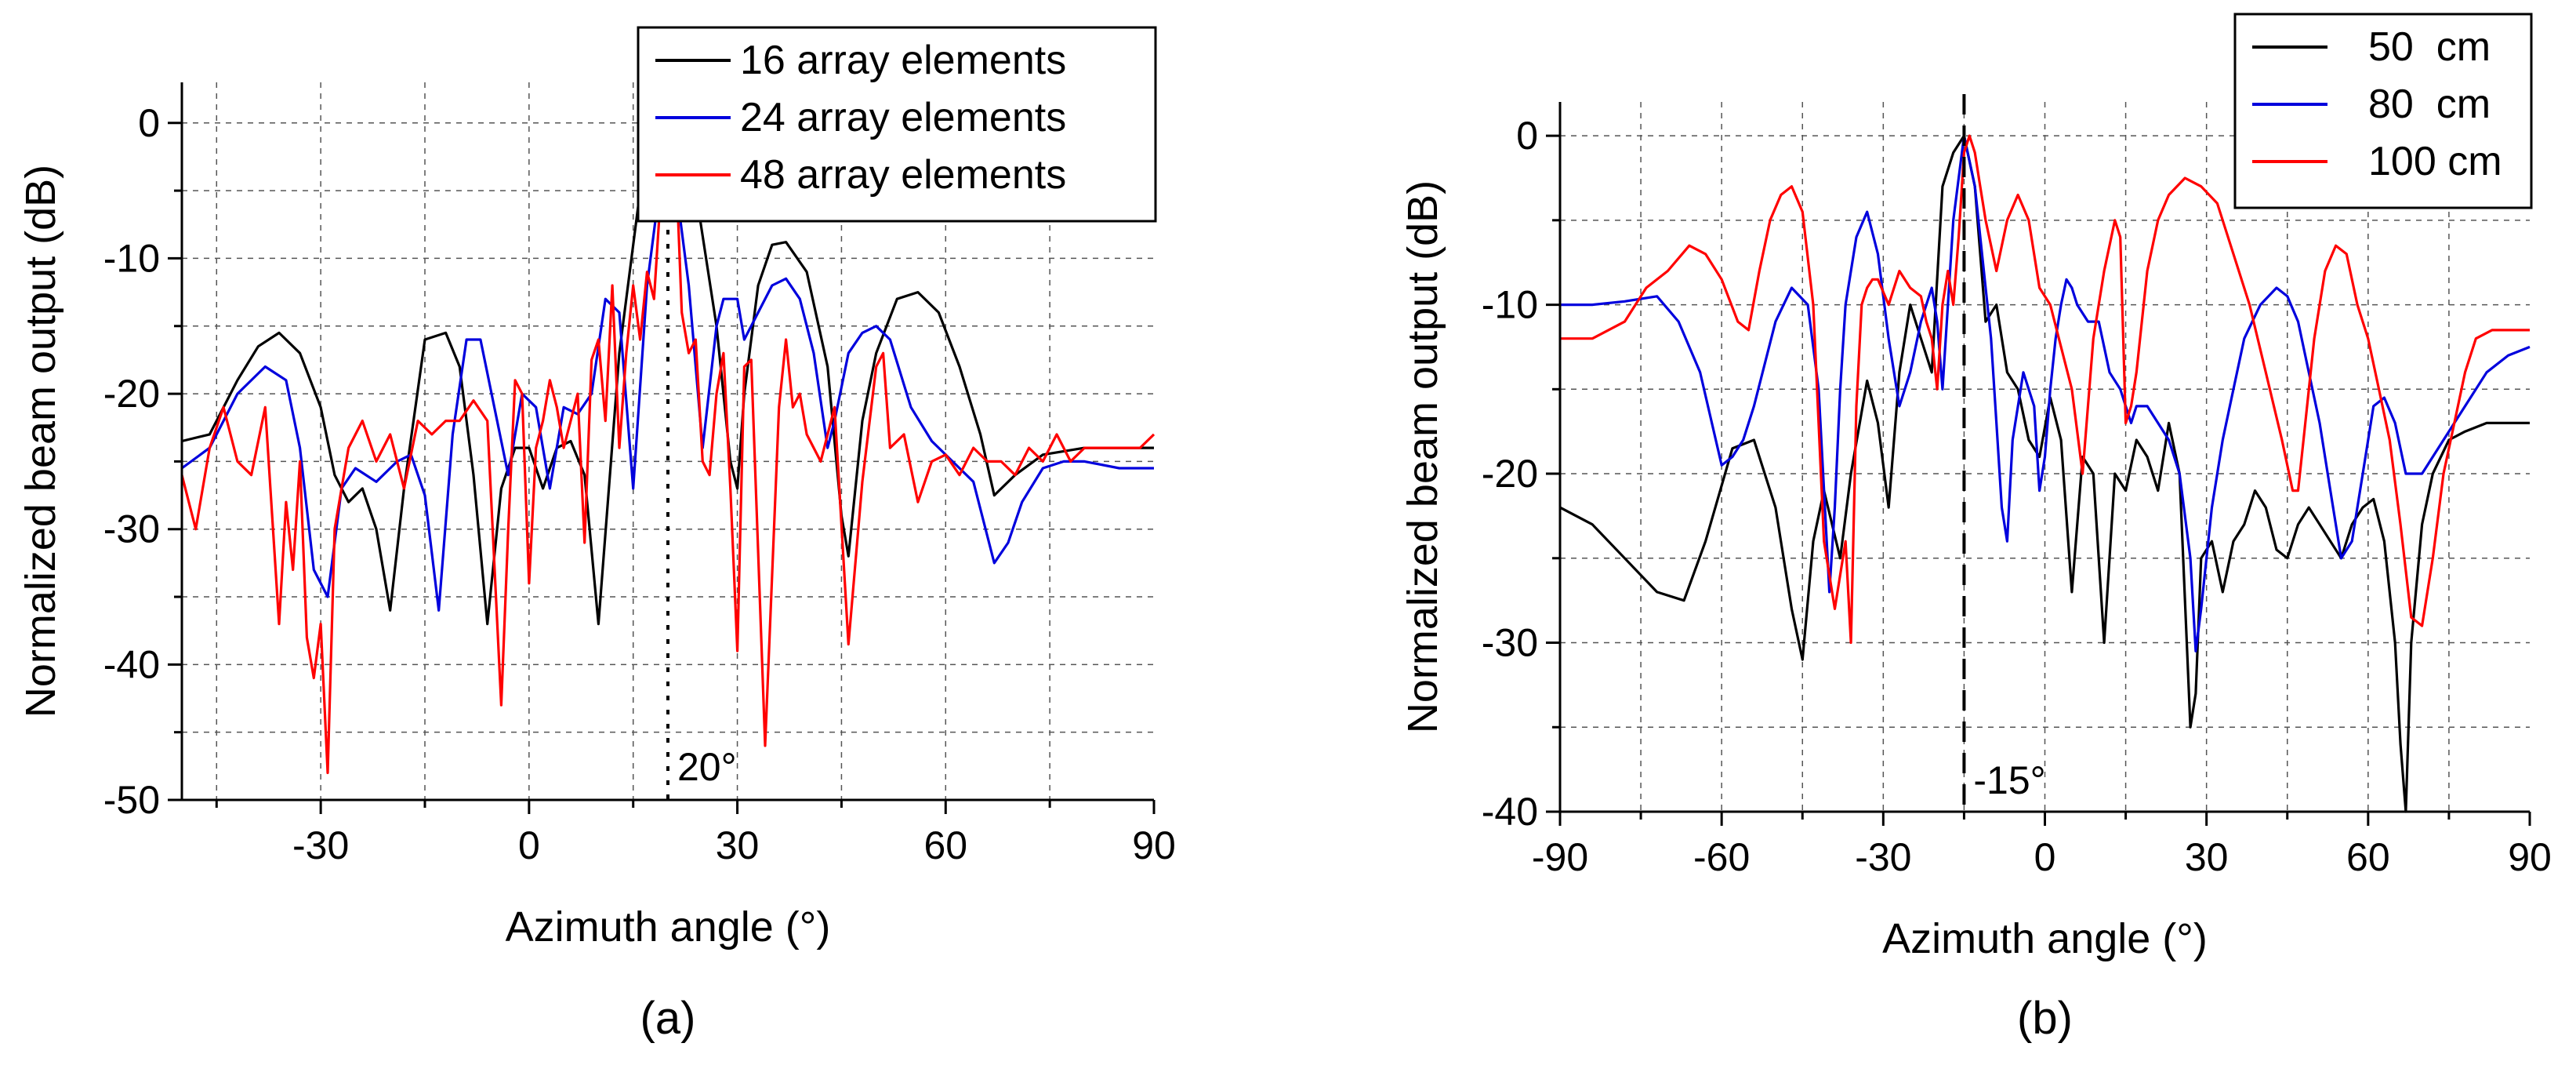  I want to click on legend-label-1: 80 cm, so click(2429, 104).